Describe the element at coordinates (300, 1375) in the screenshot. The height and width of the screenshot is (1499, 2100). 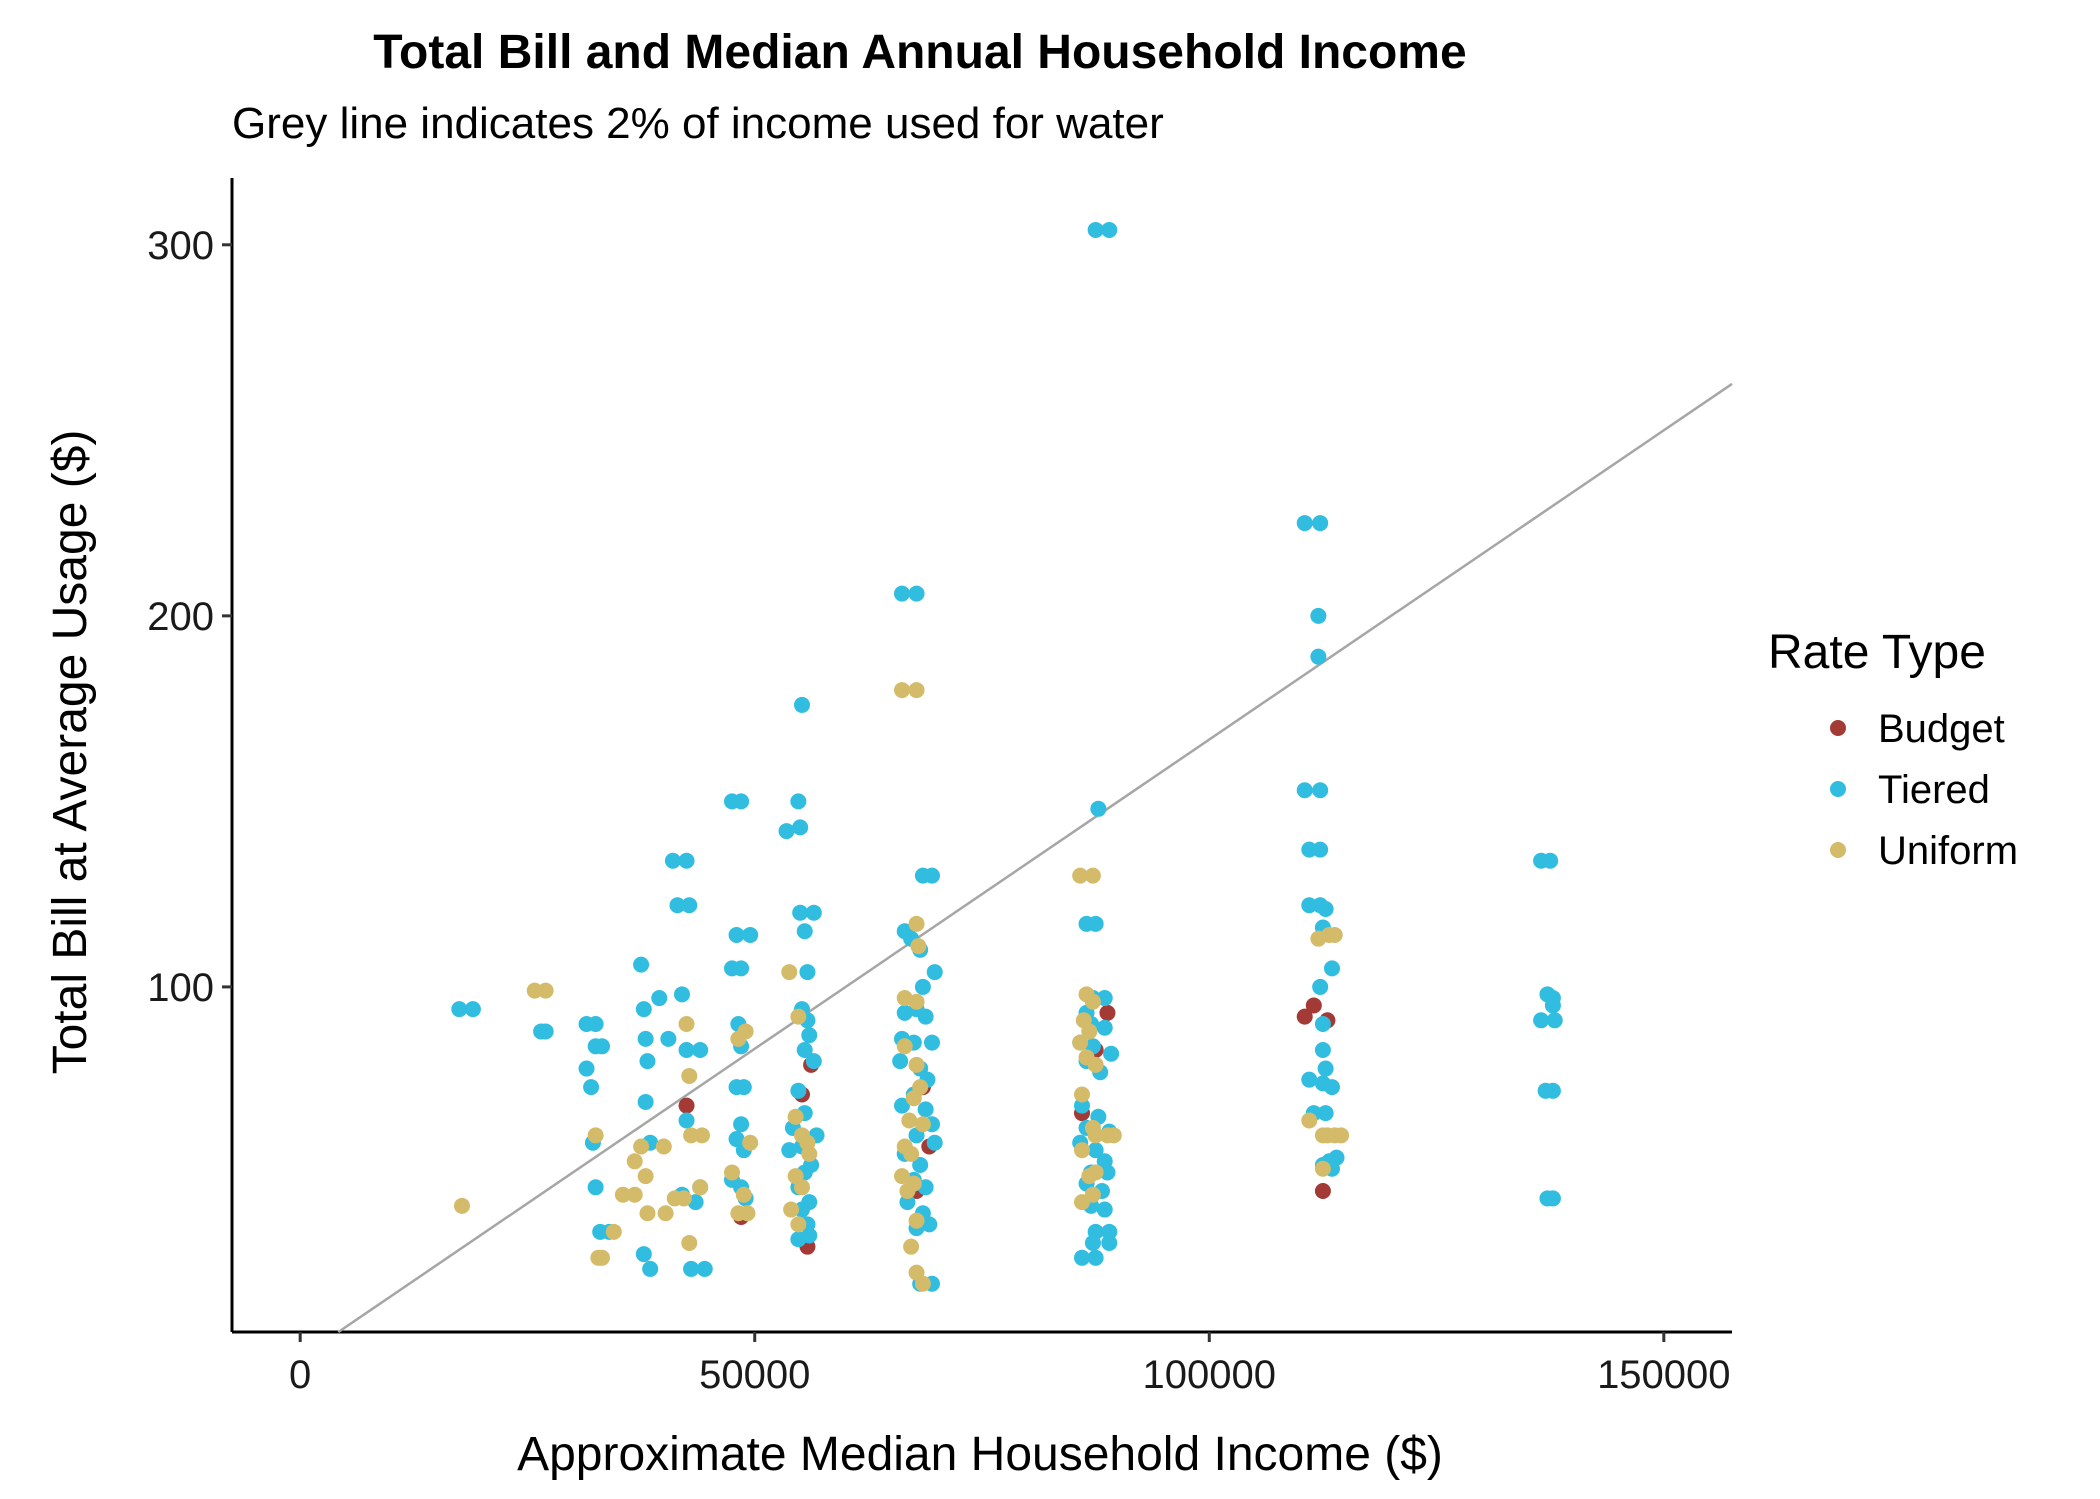
I see `x-tick-label: 0` at that location.